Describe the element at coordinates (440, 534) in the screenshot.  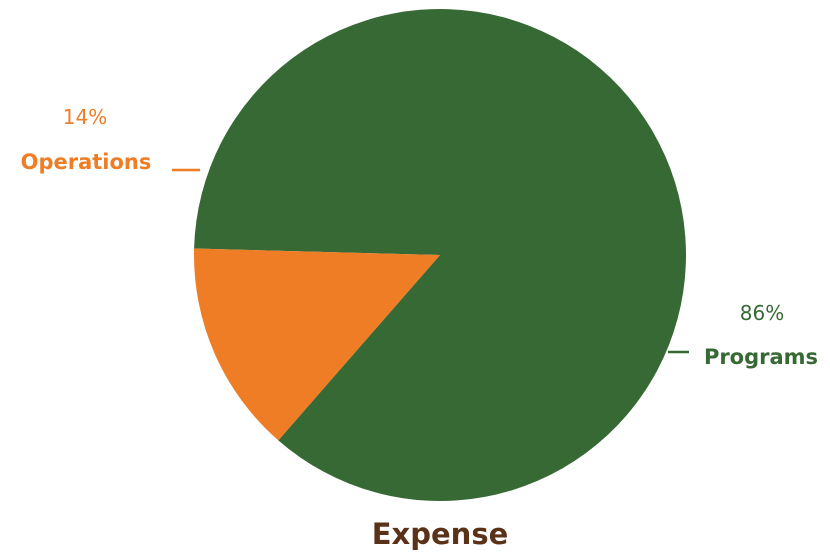
I see `chart-title: Expense` at that location.